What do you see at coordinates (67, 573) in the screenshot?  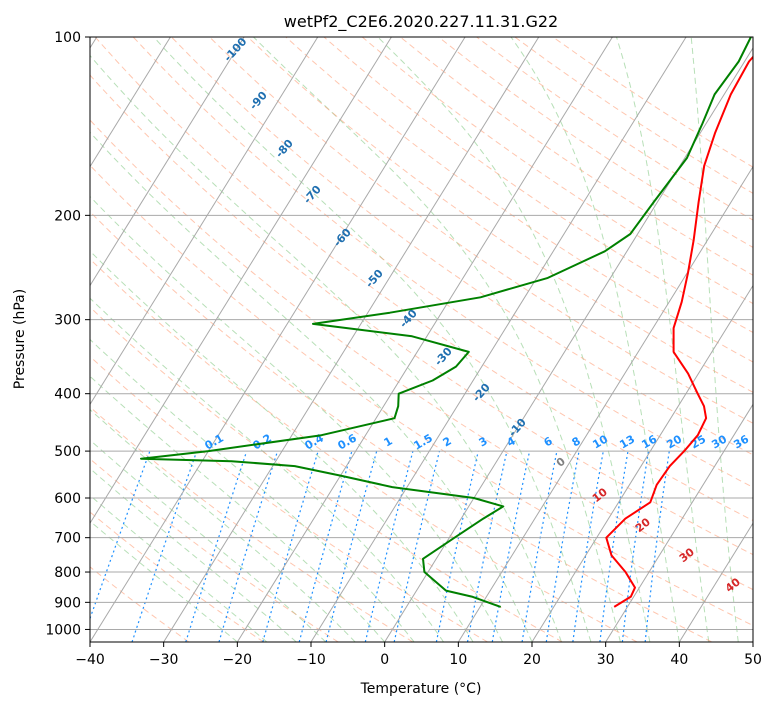 I see `y-tick-label: 800` at bounding box center [67, 573].